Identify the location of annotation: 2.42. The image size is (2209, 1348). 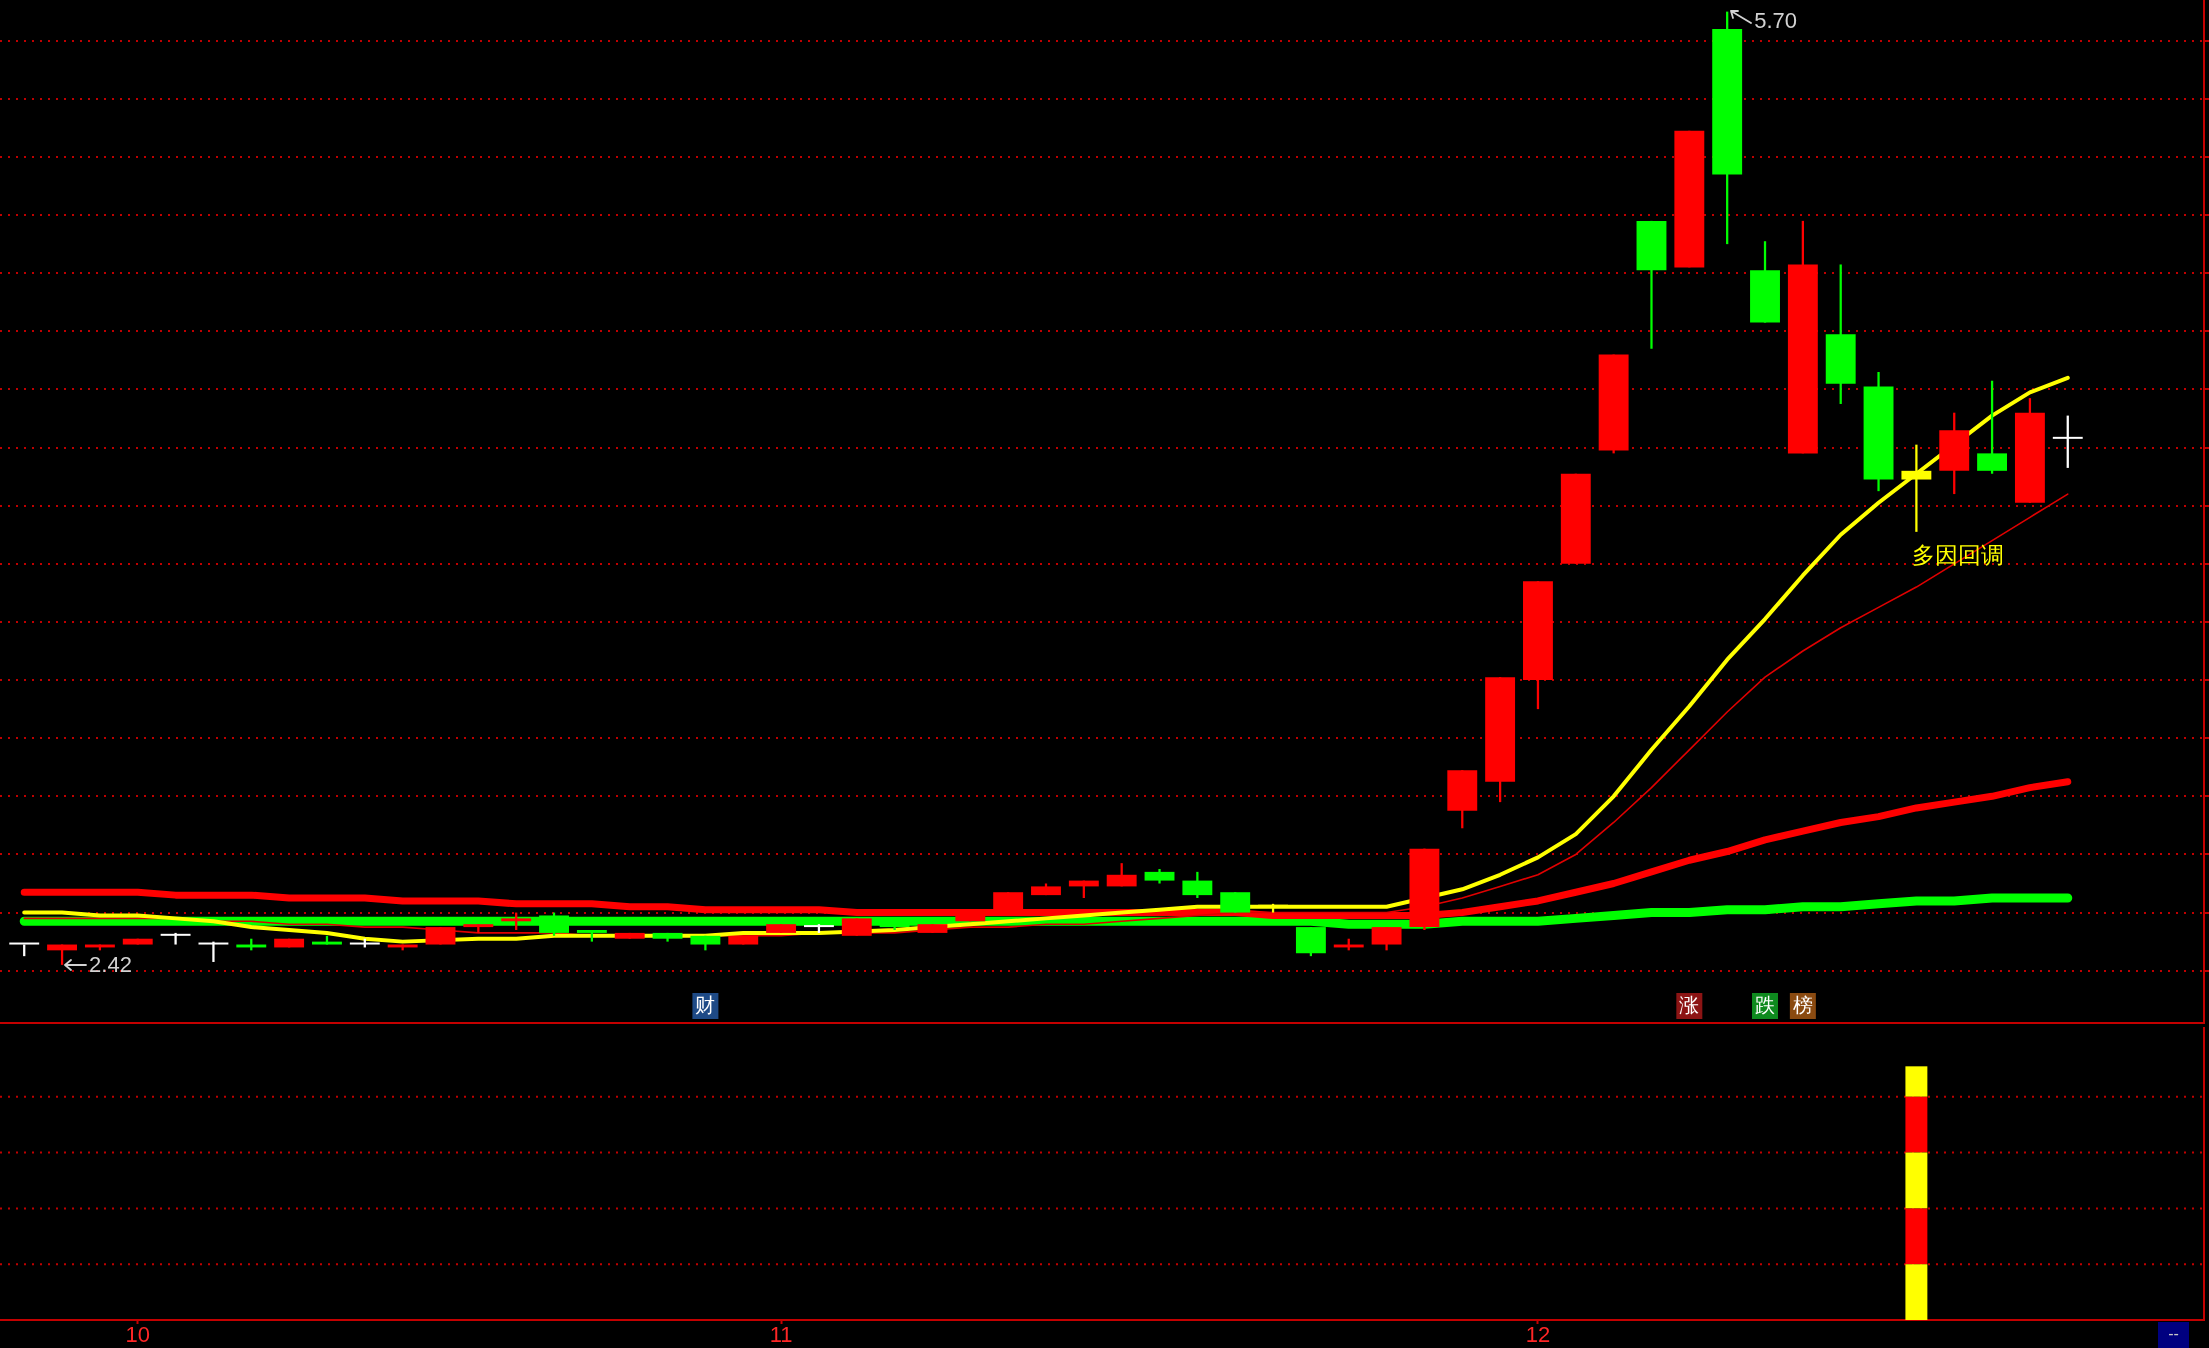
(110, 964).